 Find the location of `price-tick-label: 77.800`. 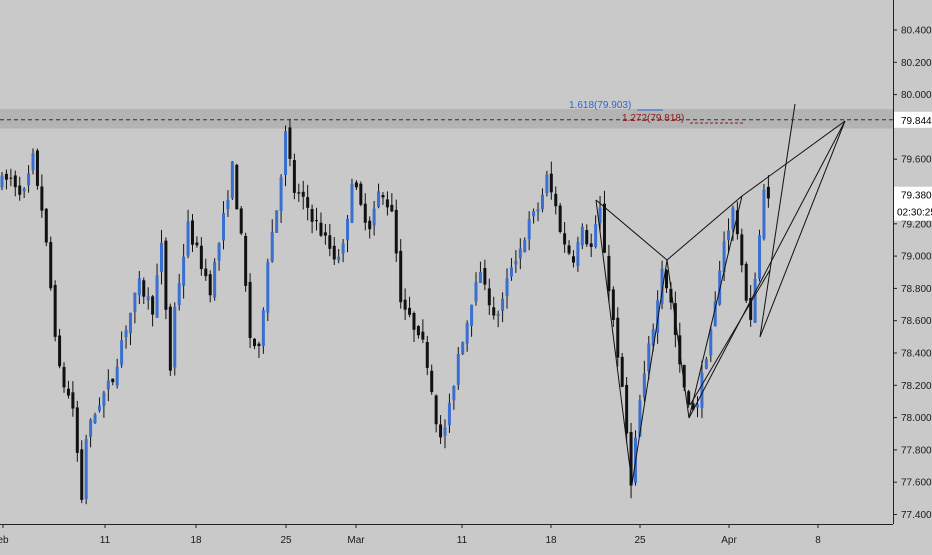

price-tick-label: 77.800 is located at coordinates (916, 450).